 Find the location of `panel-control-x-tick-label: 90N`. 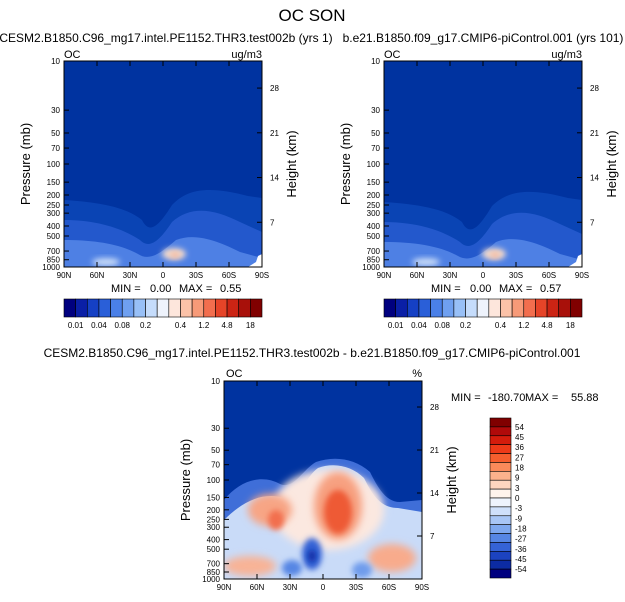

panel-control-x-tick-label: 90N is located at coordinates (384, 275).